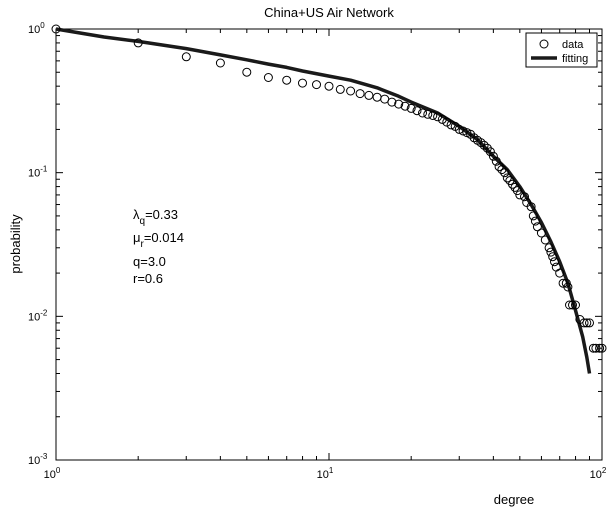  What do you see at coordinates (329, 12) in the screenshot?
I see `chart-title: China+US Air Network` at bounding box center [329, 12].